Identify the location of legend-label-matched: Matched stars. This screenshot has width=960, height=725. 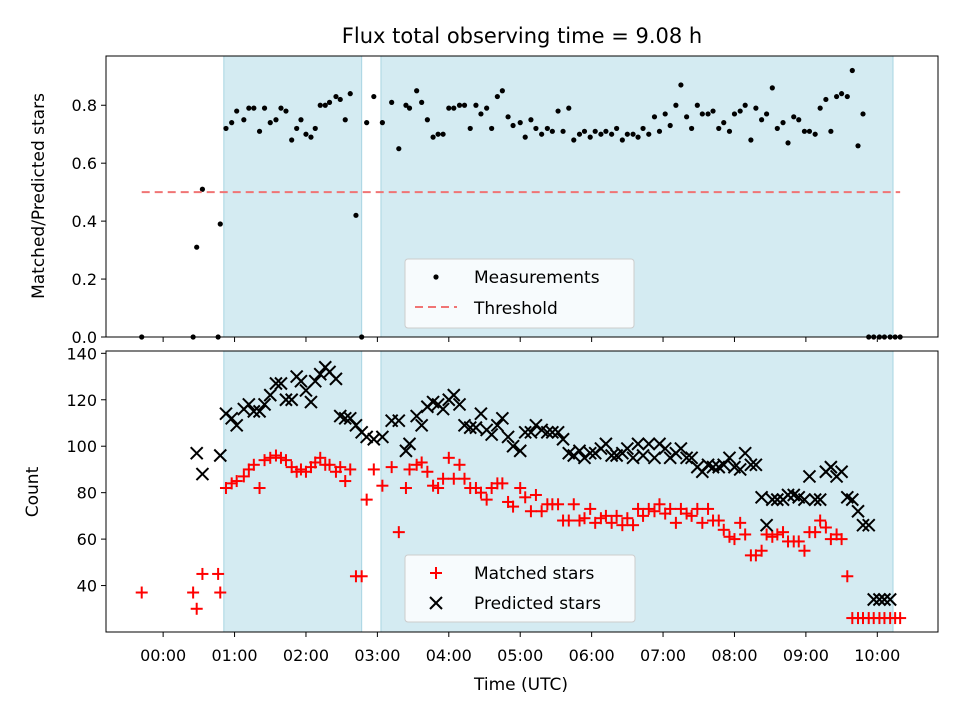
(534, 574).